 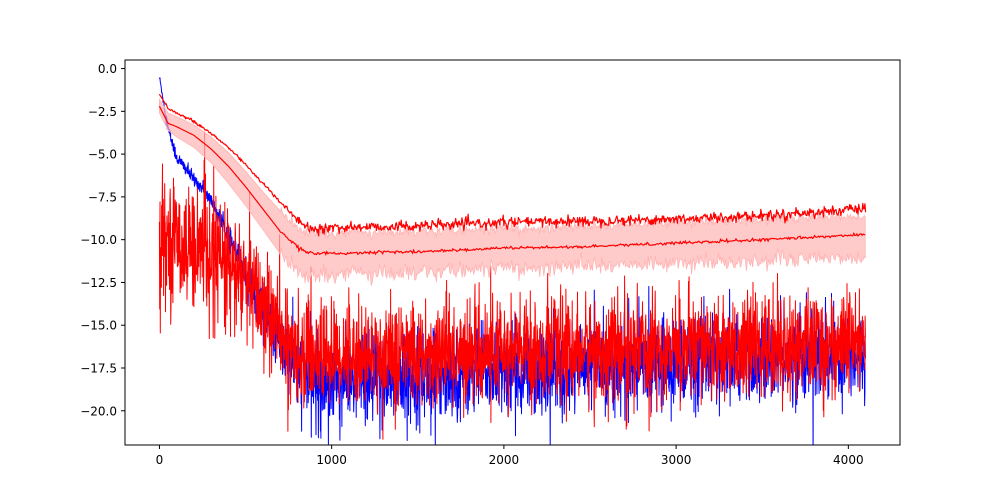 What do you see at coordinates (676, 460) in the screenshot?
I see `x-tick-label: 3000` at bounding box center [676, 460].